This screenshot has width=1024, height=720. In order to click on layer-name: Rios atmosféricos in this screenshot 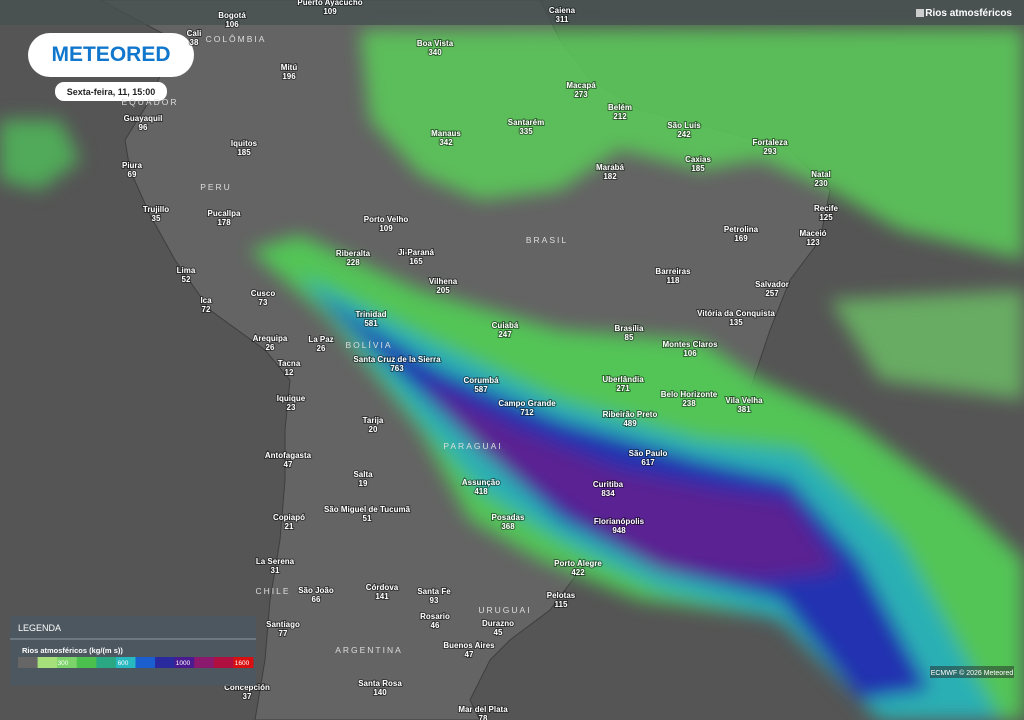, I will do `click(968, 13)`.